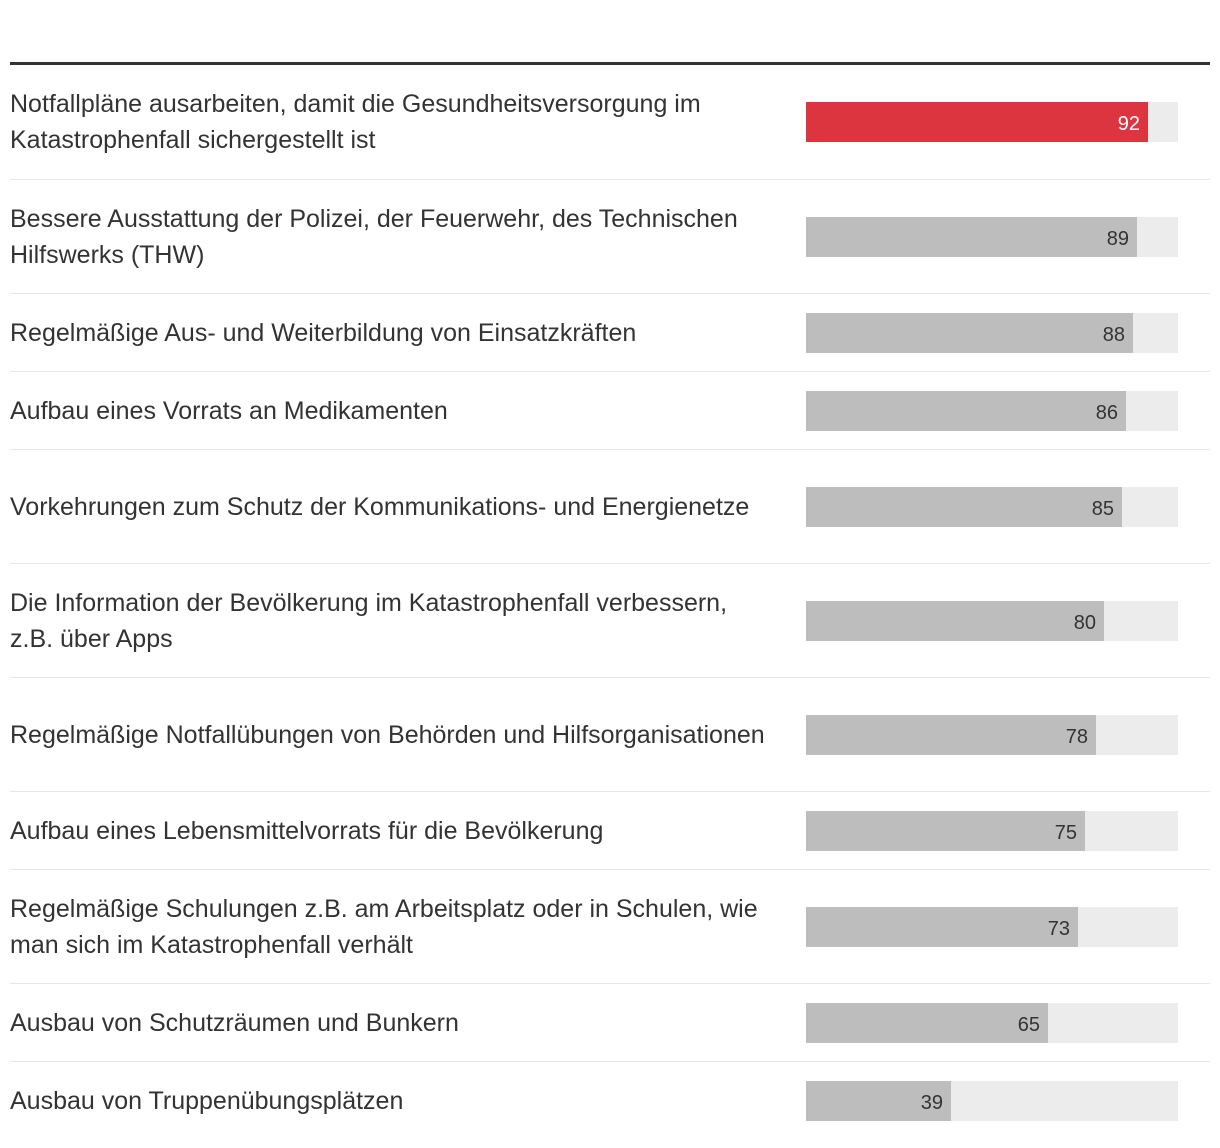 The height and width of the screenshot is (1148, 1220). What do you see at coordinates (1065, 832) in the screenshot?
I see `data-label: 75` at bounding box center [1065, 832].